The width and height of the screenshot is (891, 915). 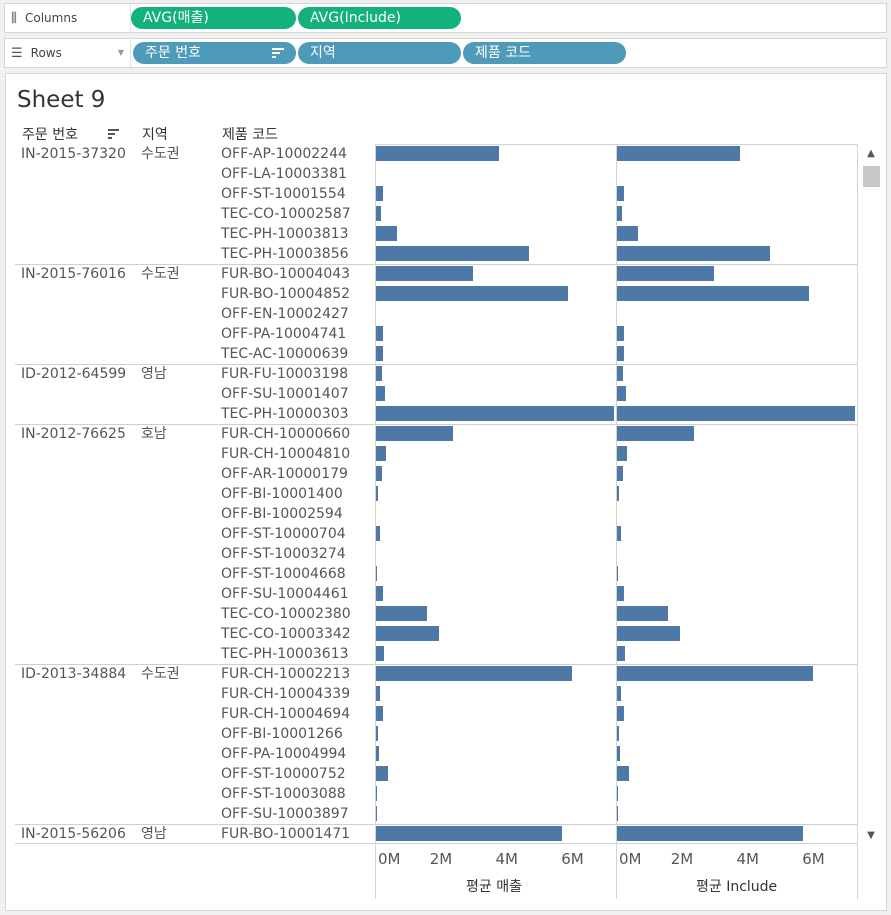 What do you see at coordinates (284, 154) in the screenshot?
I see `product-code-cell: OFF-AP-10002244` at bounding box center [284, 154].